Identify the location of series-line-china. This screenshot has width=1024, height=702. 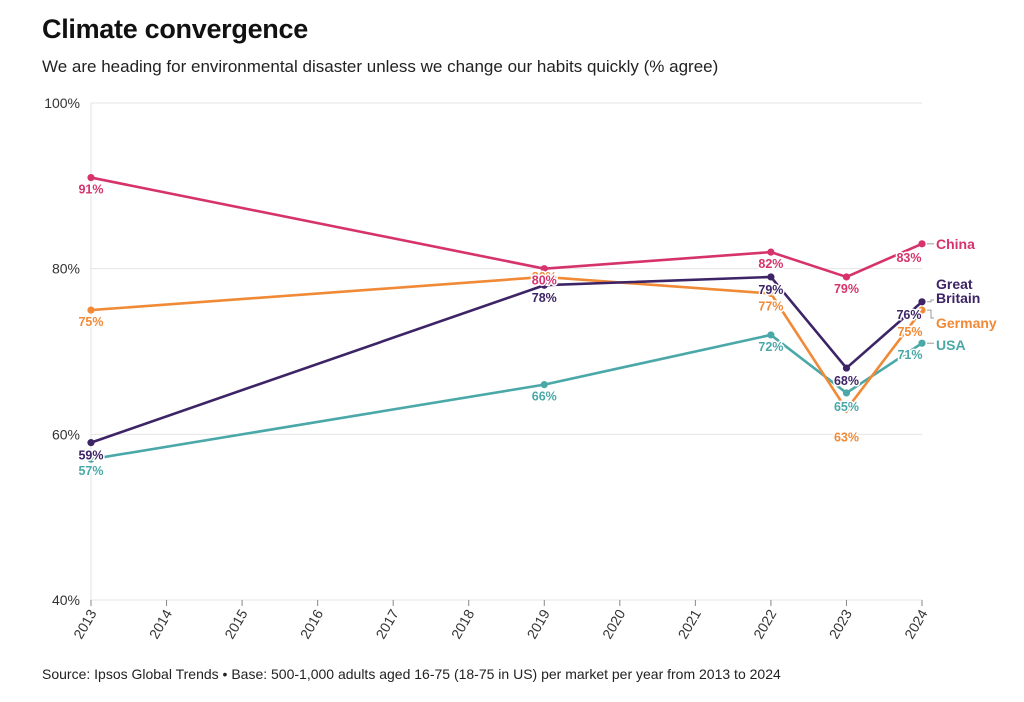
(506, 227).